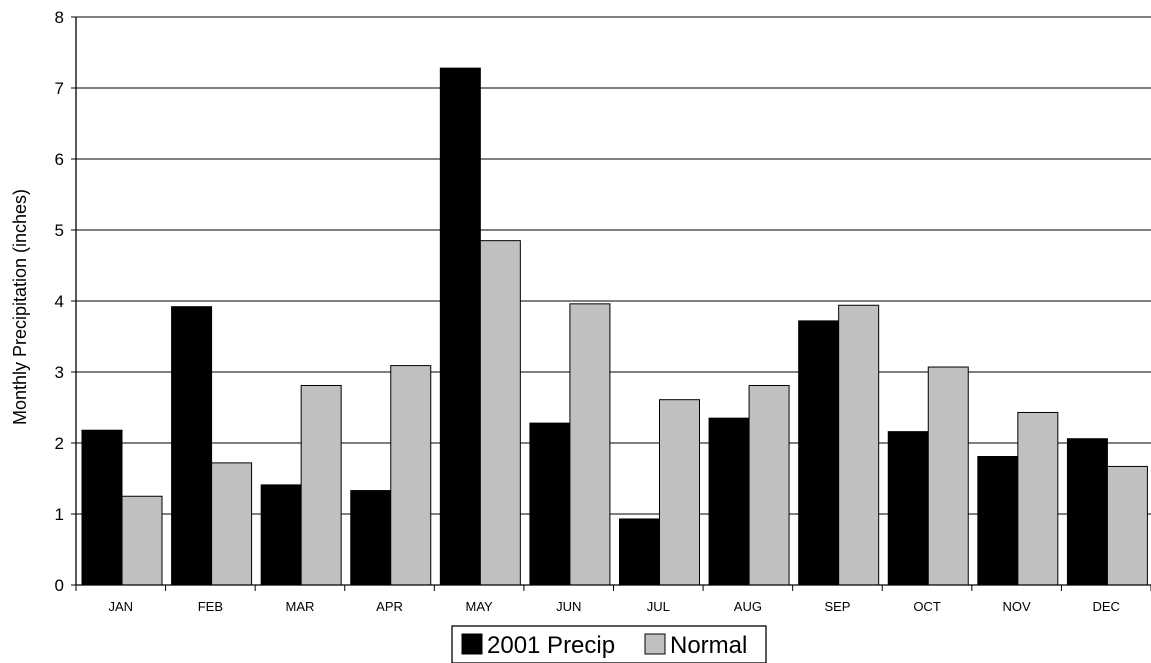 Image resolution: width=1151 pixels, height=663 pixels. Describe the element at coordinates (59, 230) in the screenshot. I see `y-tick-label: 5` at that location.